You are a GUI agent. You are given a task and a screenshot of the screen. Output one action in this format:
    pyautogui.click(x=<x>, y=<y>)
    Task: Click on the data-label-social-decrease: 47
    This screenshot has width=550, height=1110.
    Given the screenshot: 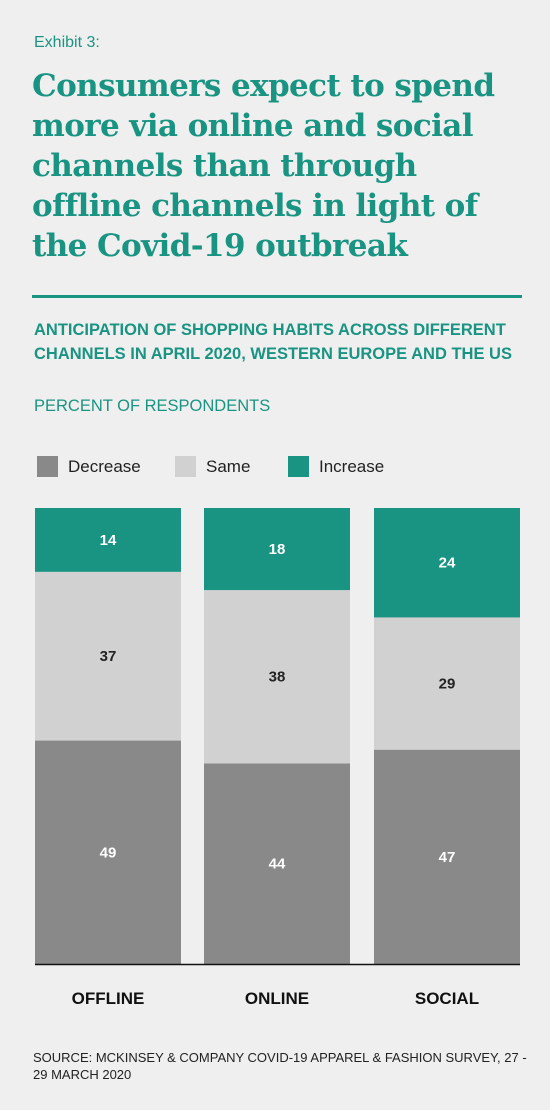 What is the action you would take?
    pyautogui.click(x=447, y=857)
    